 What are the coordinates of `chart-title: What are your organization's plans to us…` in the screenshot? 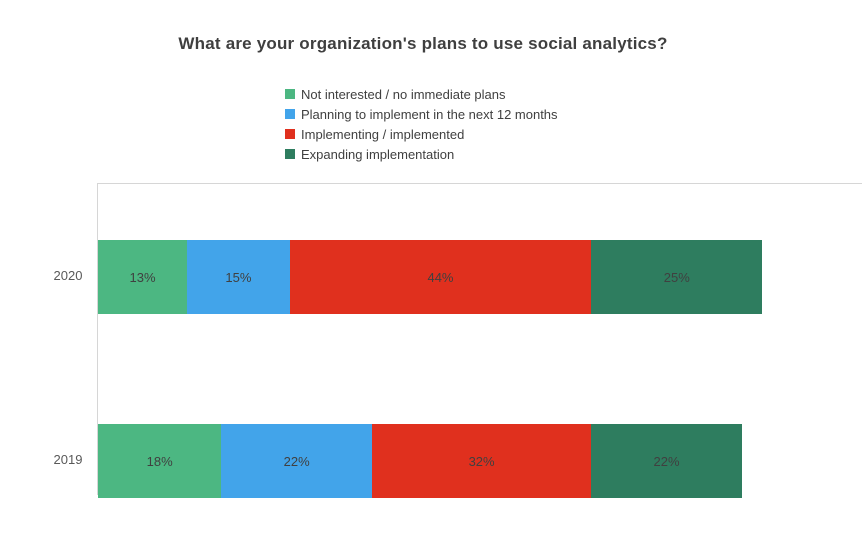 It's located at (423, 43).